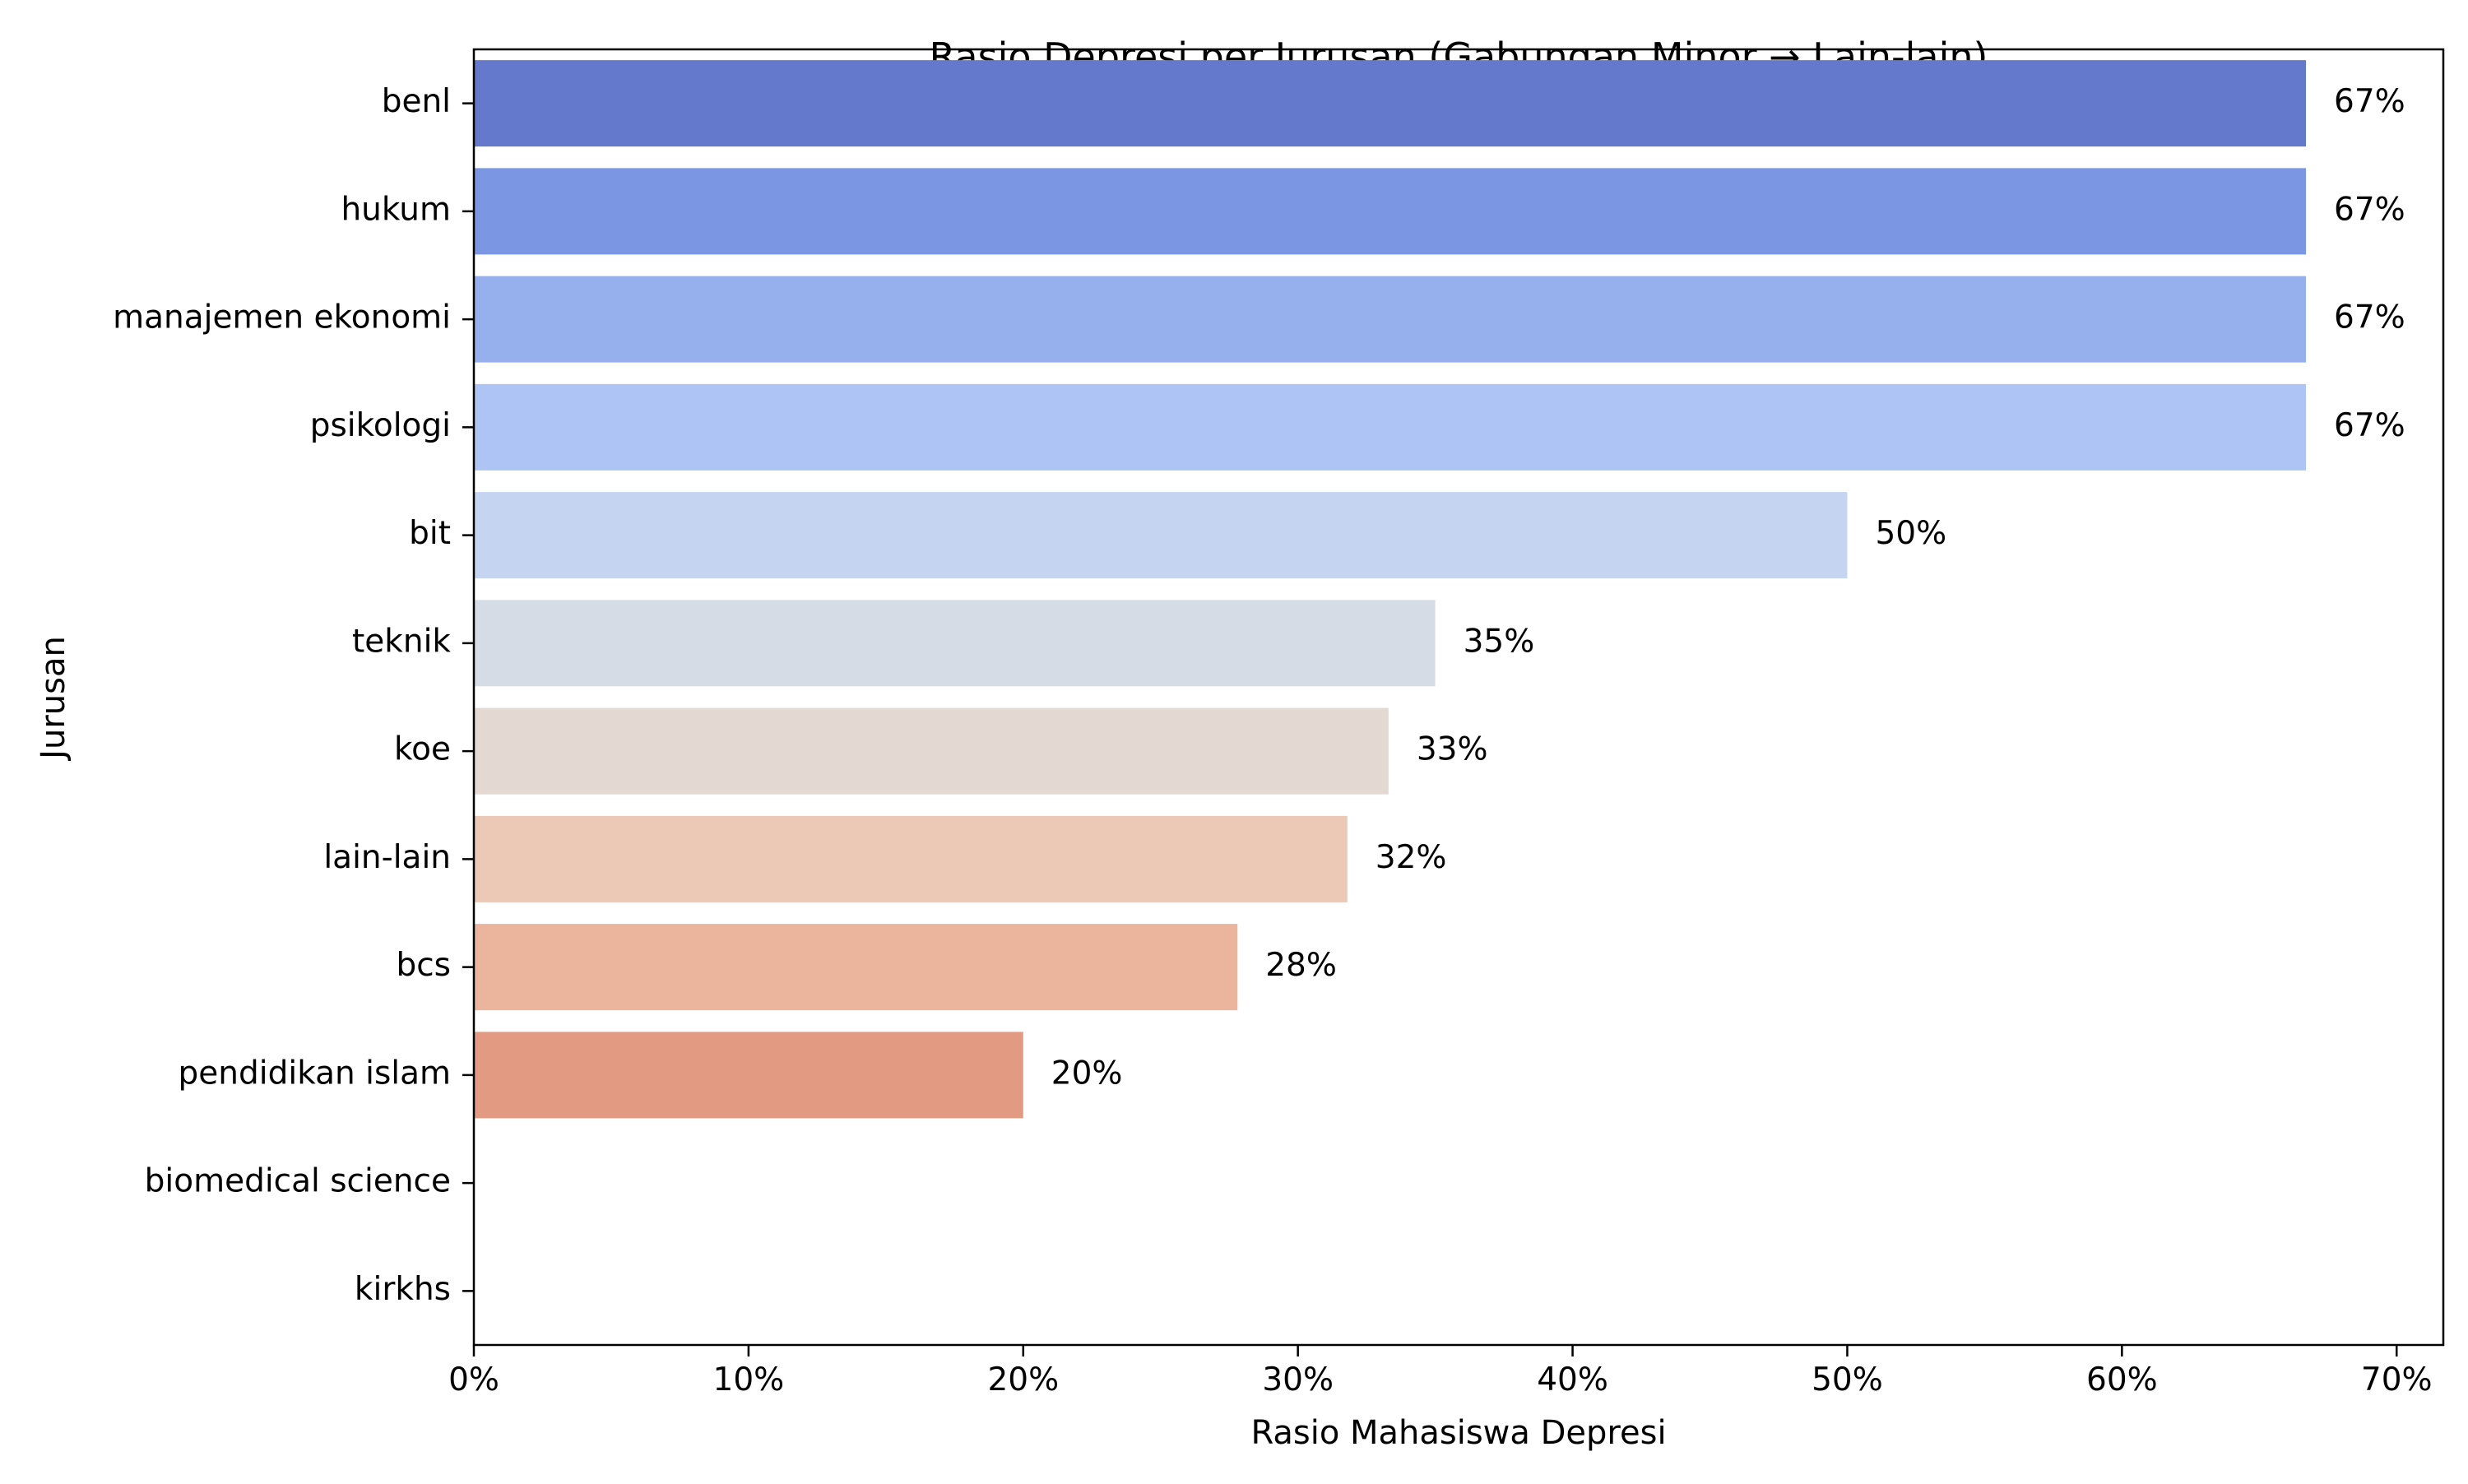 The image size is (2468, 1484). Describe the element at coordinates (416, 101) in the screenshot. I see `y-tick-label-0: benl` at that location.